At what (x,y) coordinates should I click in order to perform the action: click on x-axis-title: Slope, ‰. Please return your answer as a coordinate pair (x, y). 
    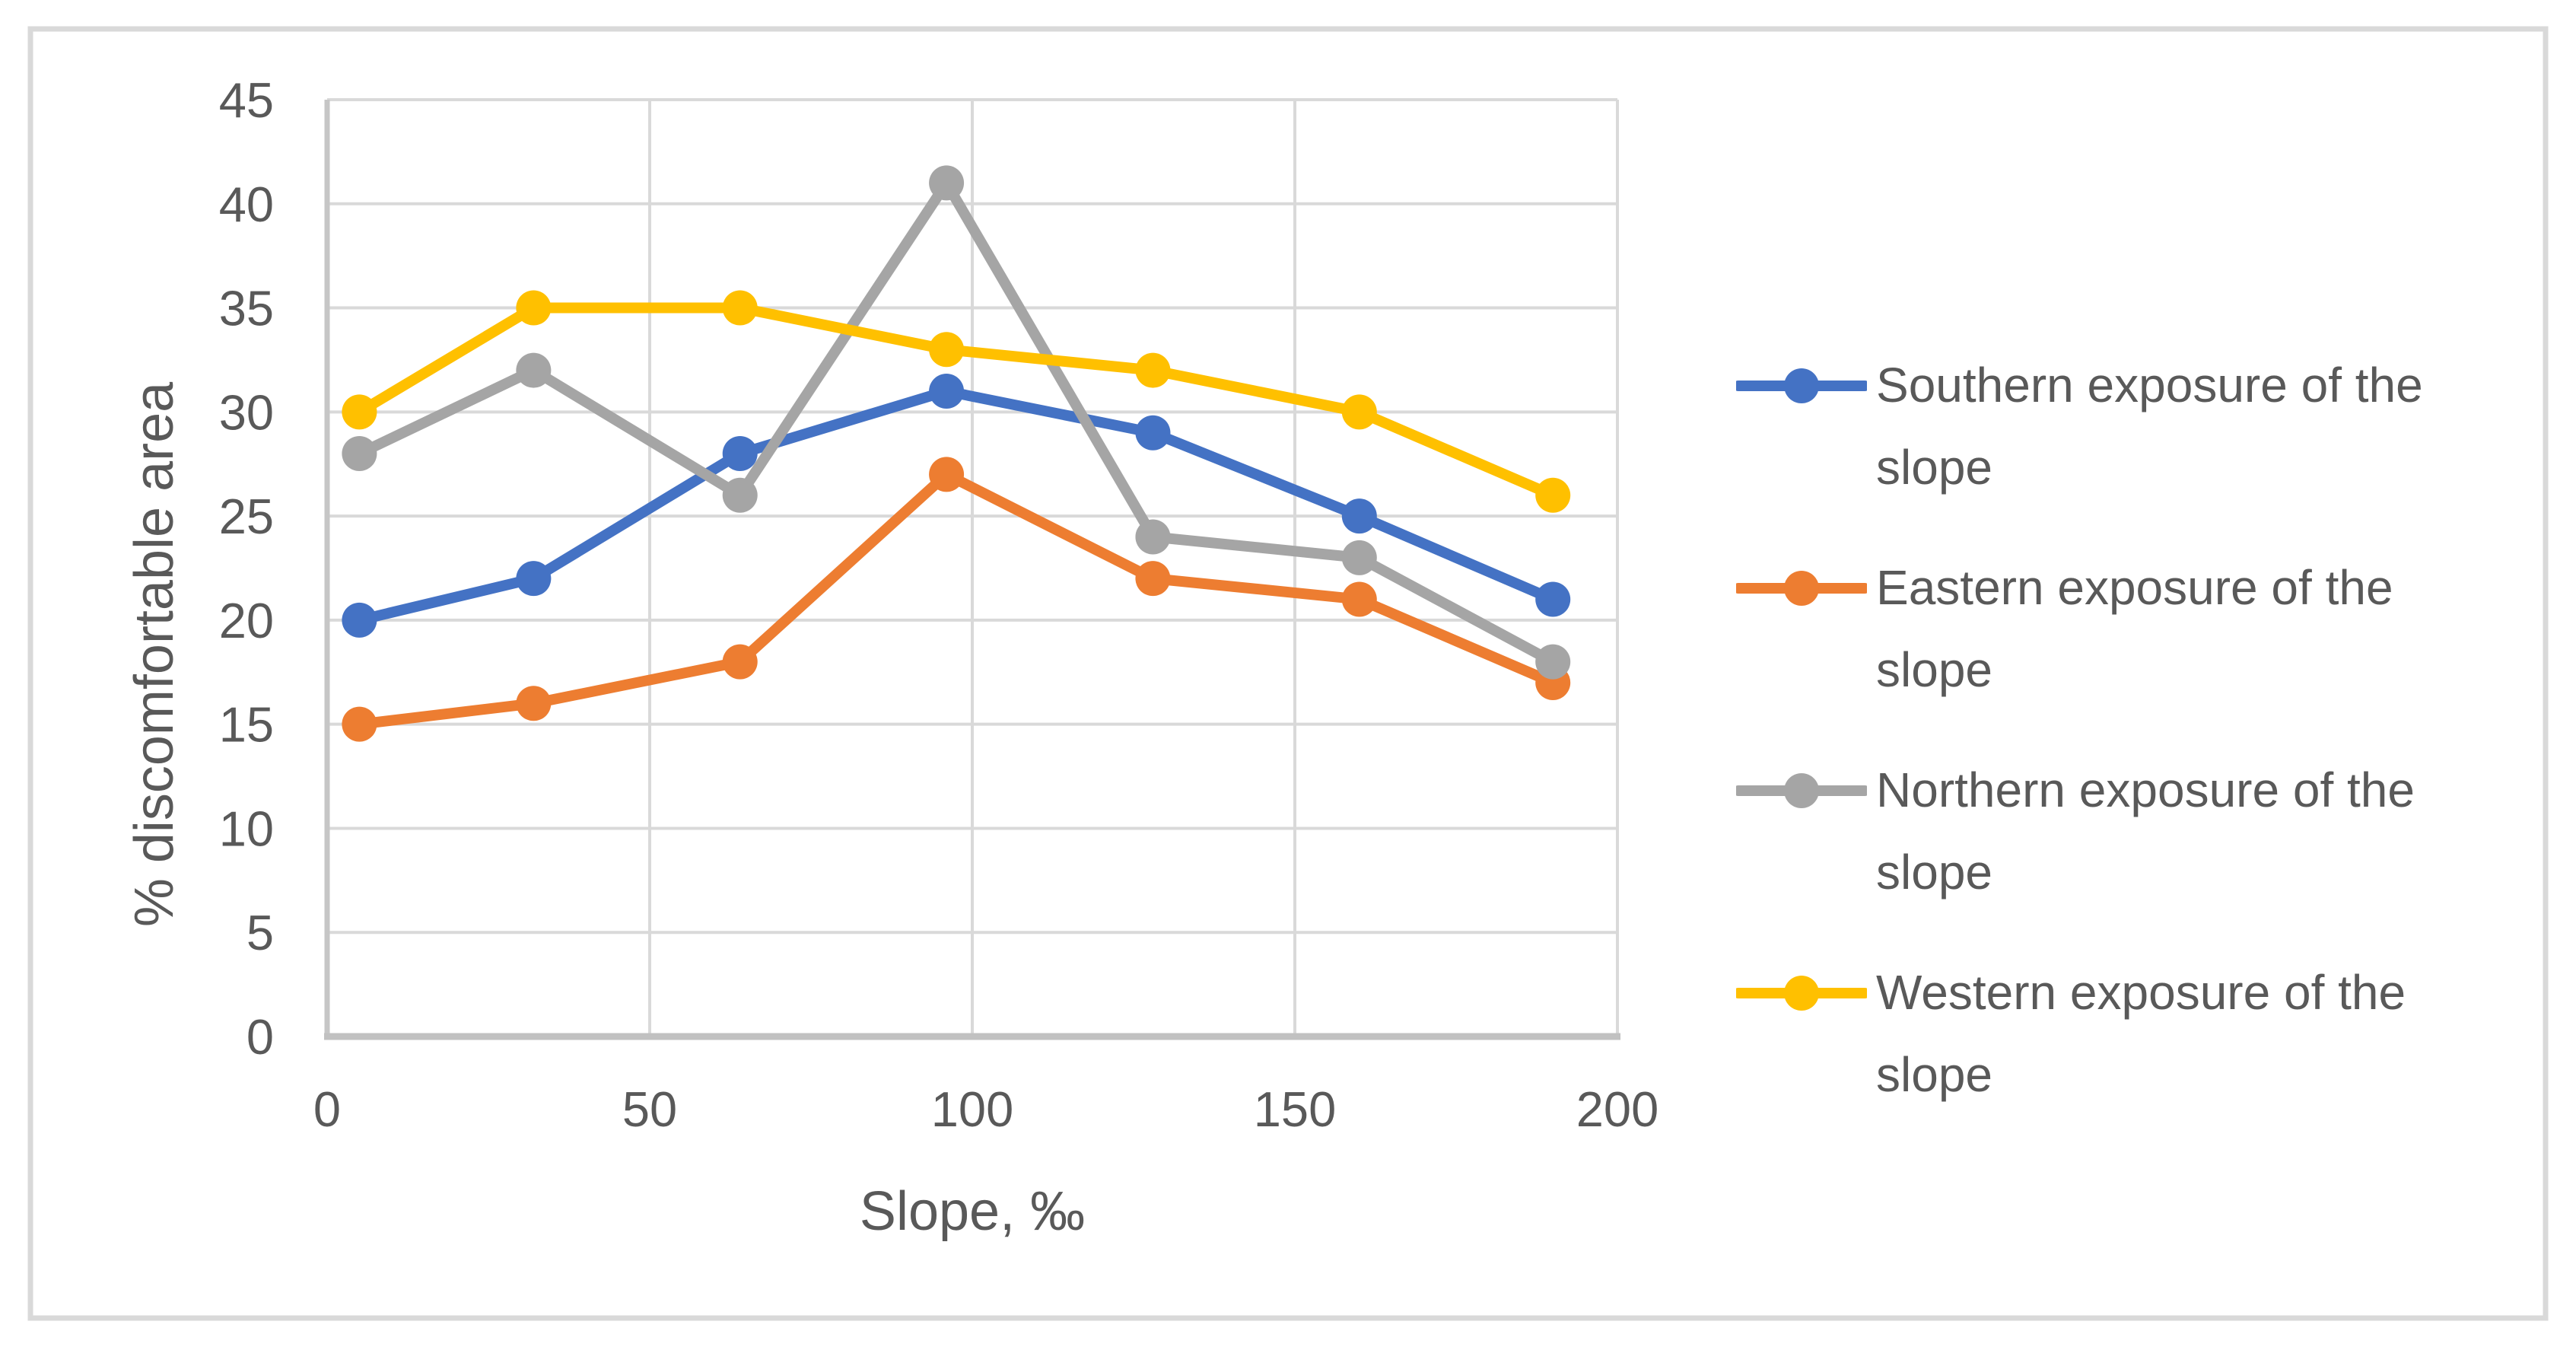
    Looking at the image, I should click on (973, 1211).